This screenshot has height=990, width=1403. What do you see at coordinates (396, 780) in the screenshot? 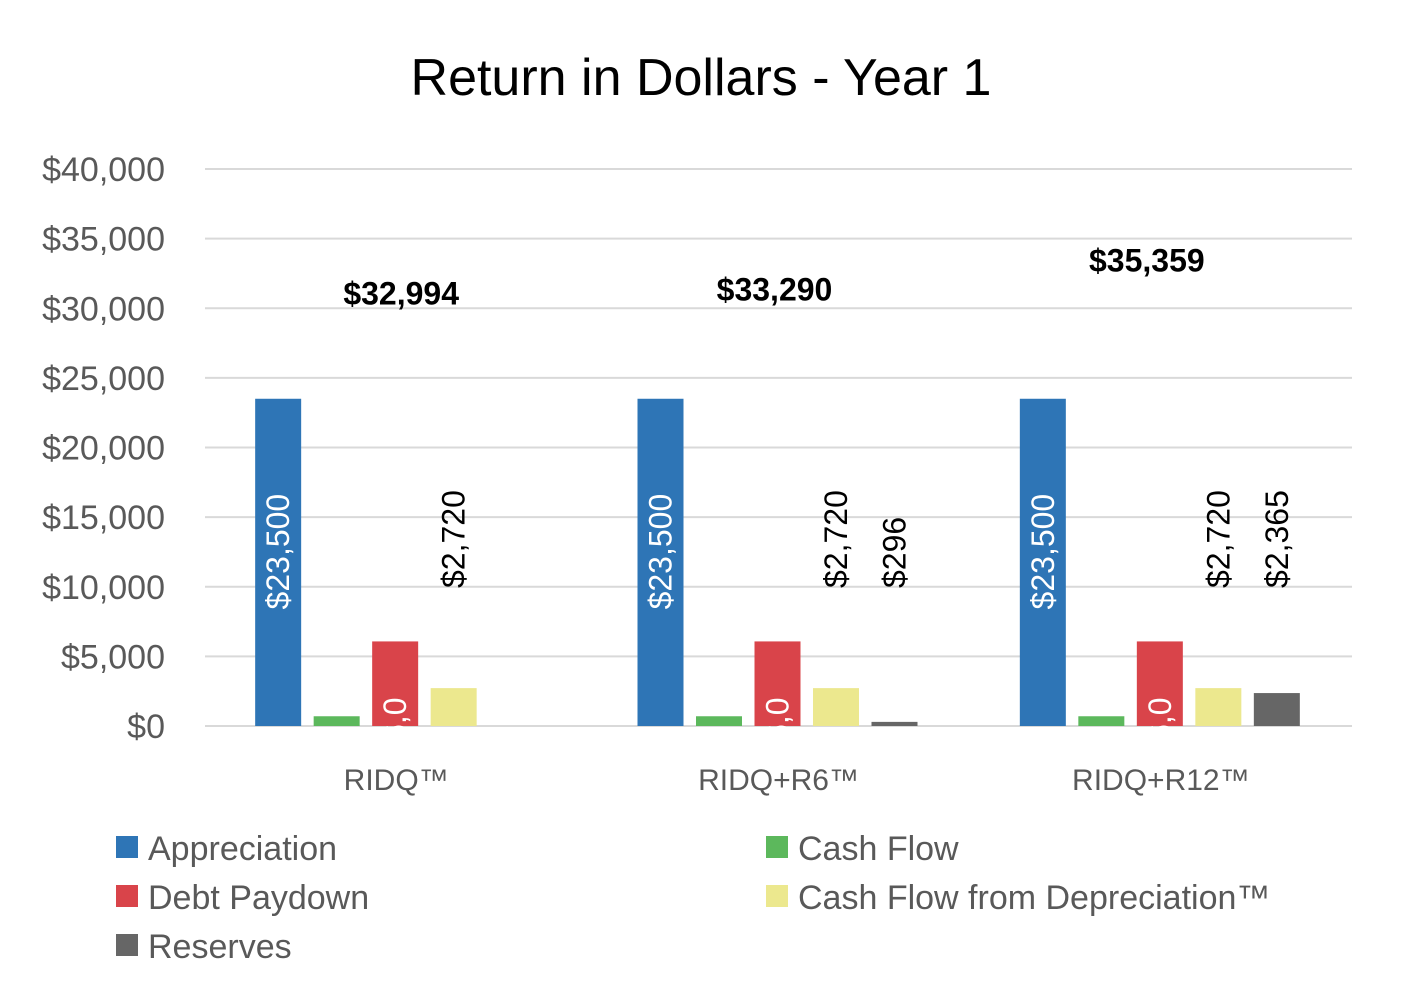
I see `category-label: RIDQ™` at bounding box center [396, 780].